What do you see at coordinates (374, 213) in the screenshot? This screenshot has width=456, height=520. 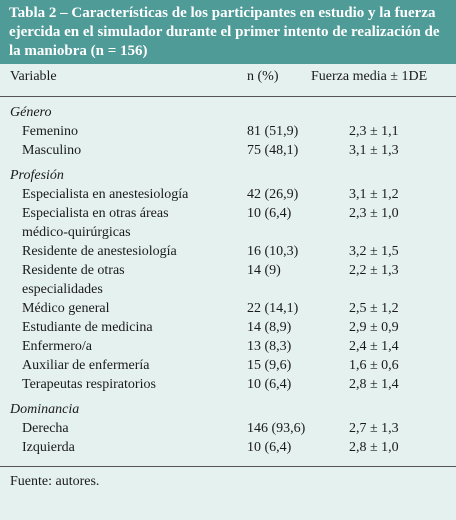 I see `cell-fuerza: 2,3 ± 1,0` at bounding box center [374, 213].